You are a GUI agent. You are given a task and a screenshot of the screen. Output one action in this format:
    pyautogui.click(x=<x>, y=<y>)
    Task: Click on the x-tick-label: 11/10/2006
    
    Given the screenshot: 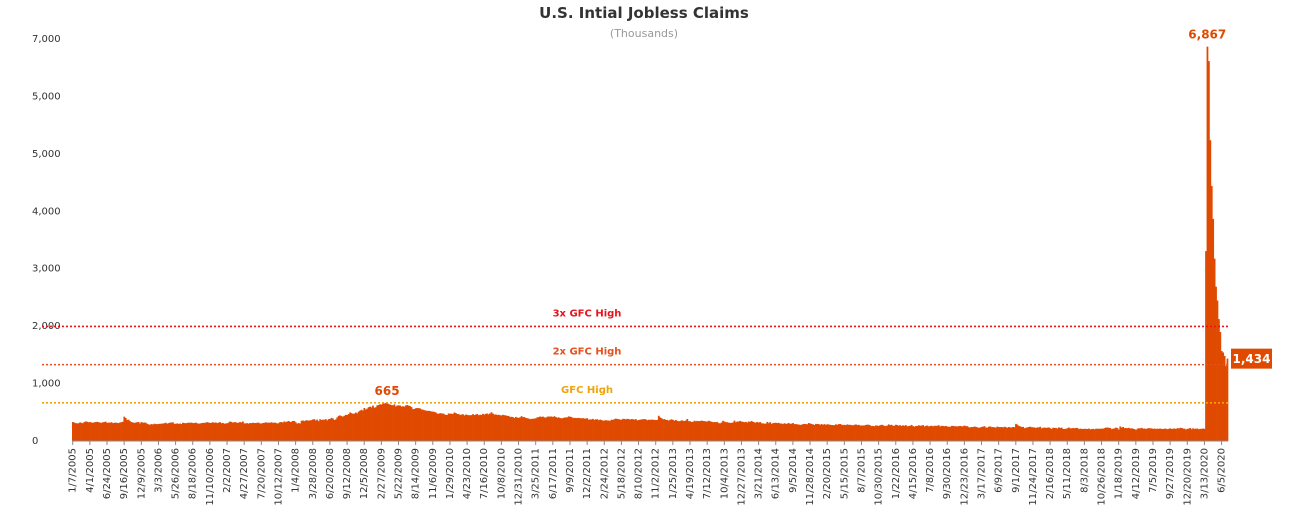 What is the action you would take?
    pyautogui.click(x=210, y=477)
    